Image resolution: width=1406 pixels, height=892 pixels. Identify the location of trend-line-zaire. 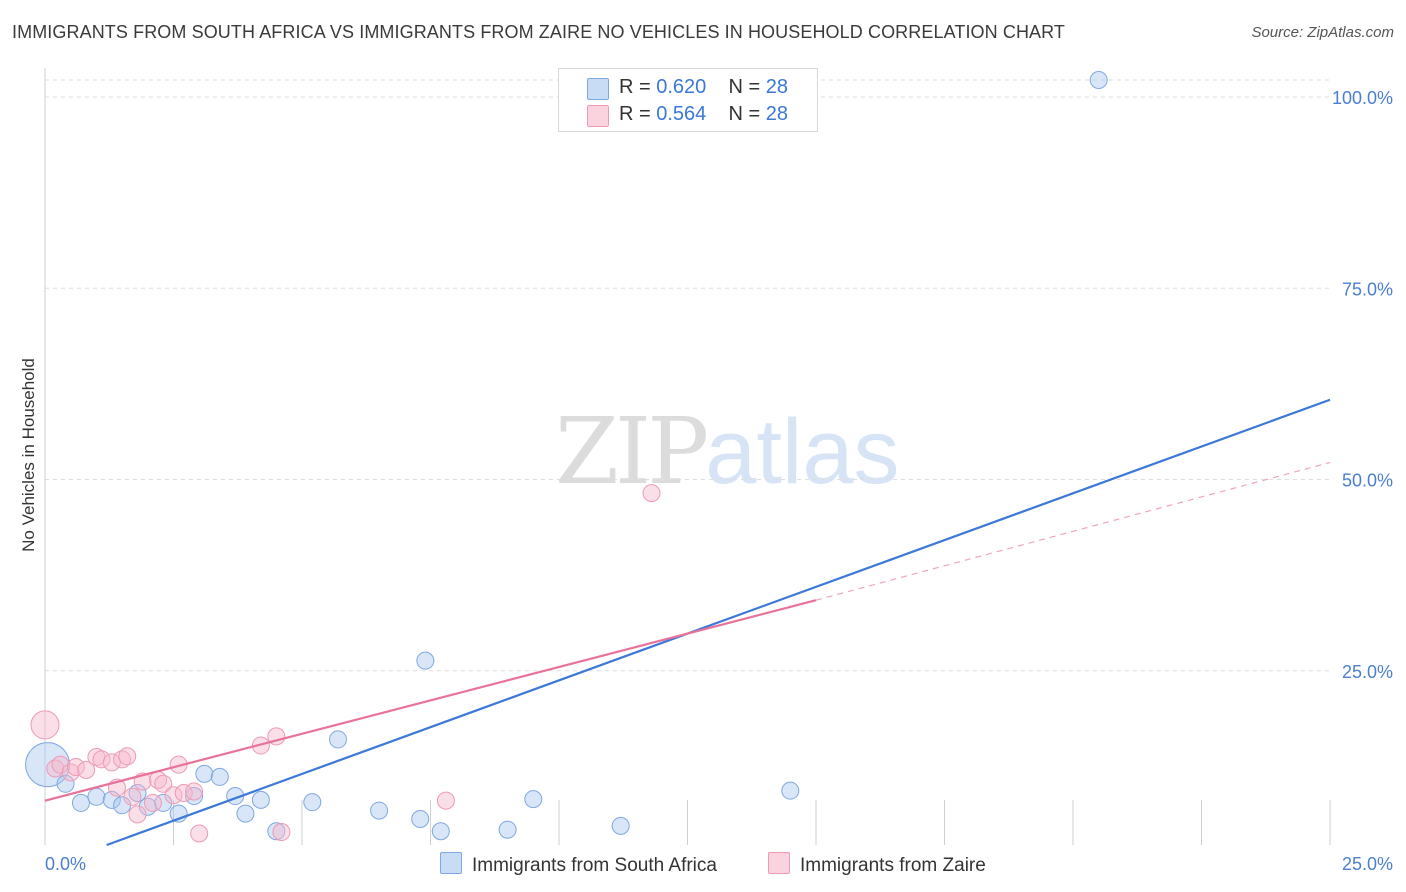
(430, 700).